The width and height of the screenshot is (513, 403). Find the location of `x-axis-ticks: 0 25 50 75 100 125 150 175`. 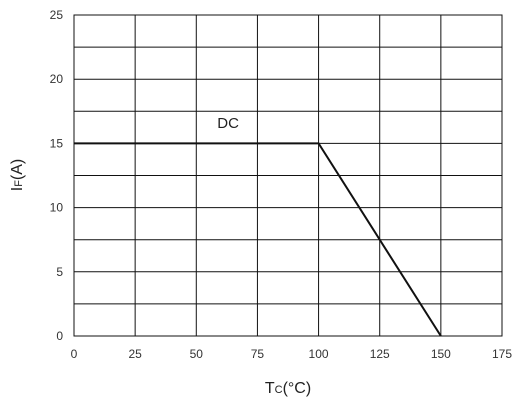

x-axis-ticks: 0 25 50 75 100 125 150 175 is located at coordinates (292, 354).